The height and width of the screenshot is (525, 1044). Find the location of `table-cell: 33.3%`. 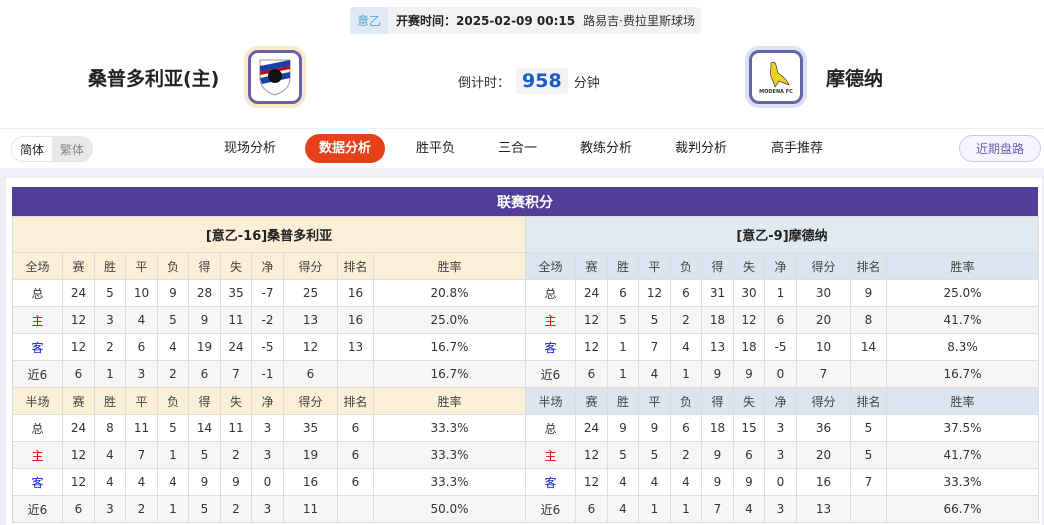

table-cell: 33.3% is located at coordinates (449, 482).